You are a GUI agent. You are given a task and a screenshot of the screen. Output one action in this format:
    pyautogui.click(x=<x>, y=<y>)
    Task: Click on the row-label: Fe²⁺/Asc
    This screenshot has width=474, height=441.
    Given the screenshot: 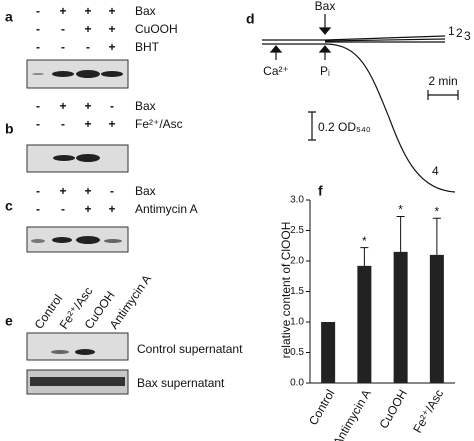 What is the action you would take?
    pyautogui.click(x=159, y=124)
    